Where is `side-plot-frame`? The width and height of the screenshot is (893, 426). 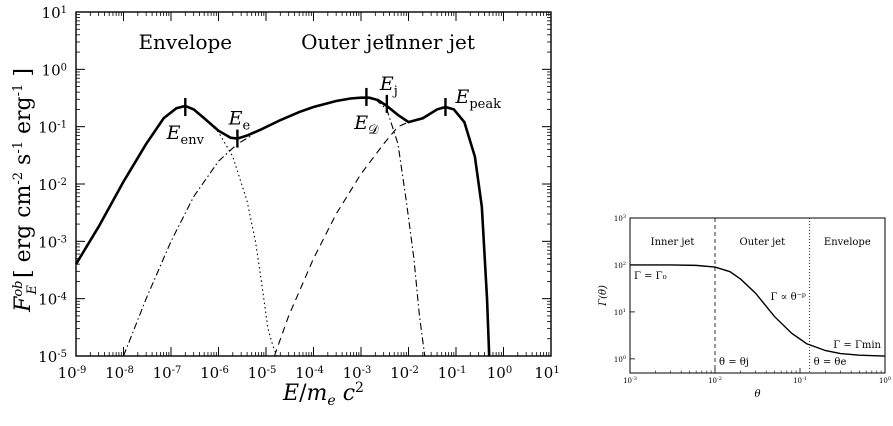 side-plot-frame is located at coordinates (757, 295).